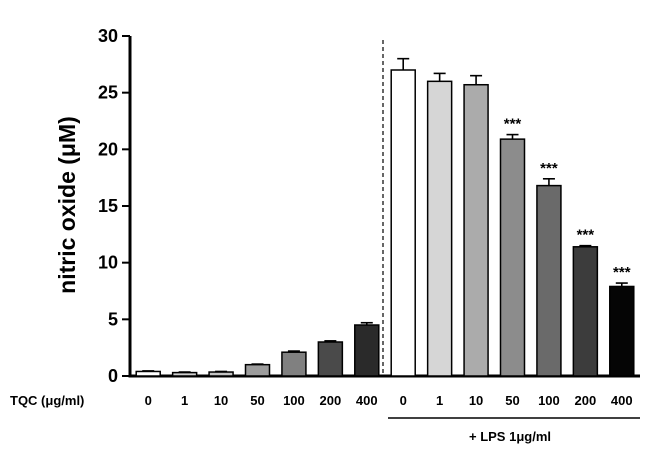  I want to click on y-tick-label: 25, so click(108, 93).